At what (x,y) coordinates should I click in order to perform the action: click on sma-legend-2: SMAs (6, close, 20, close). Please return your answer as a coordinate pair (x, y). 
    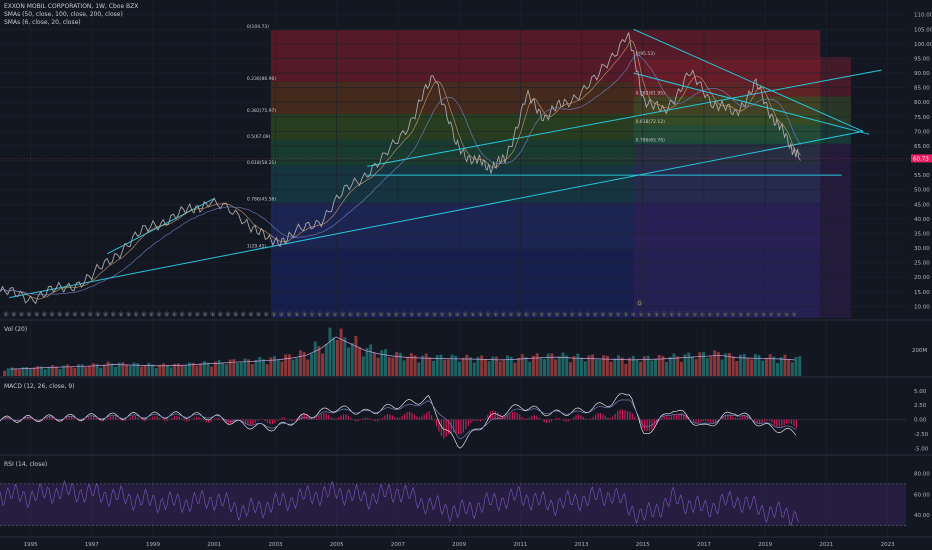
    Looking at the image, I should click on (42, 22).